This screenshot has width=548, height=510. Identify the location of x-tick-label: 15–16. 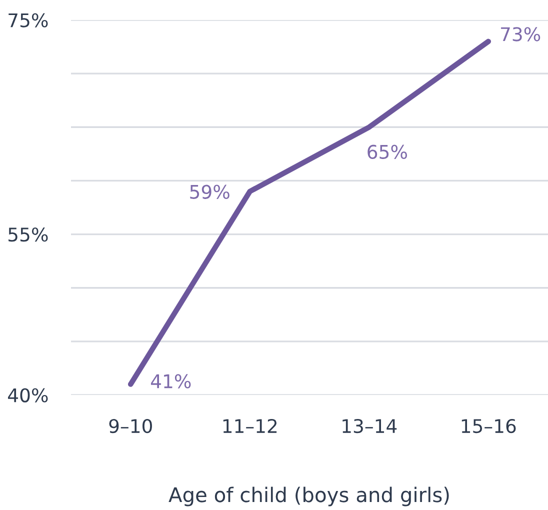
(489, 426).